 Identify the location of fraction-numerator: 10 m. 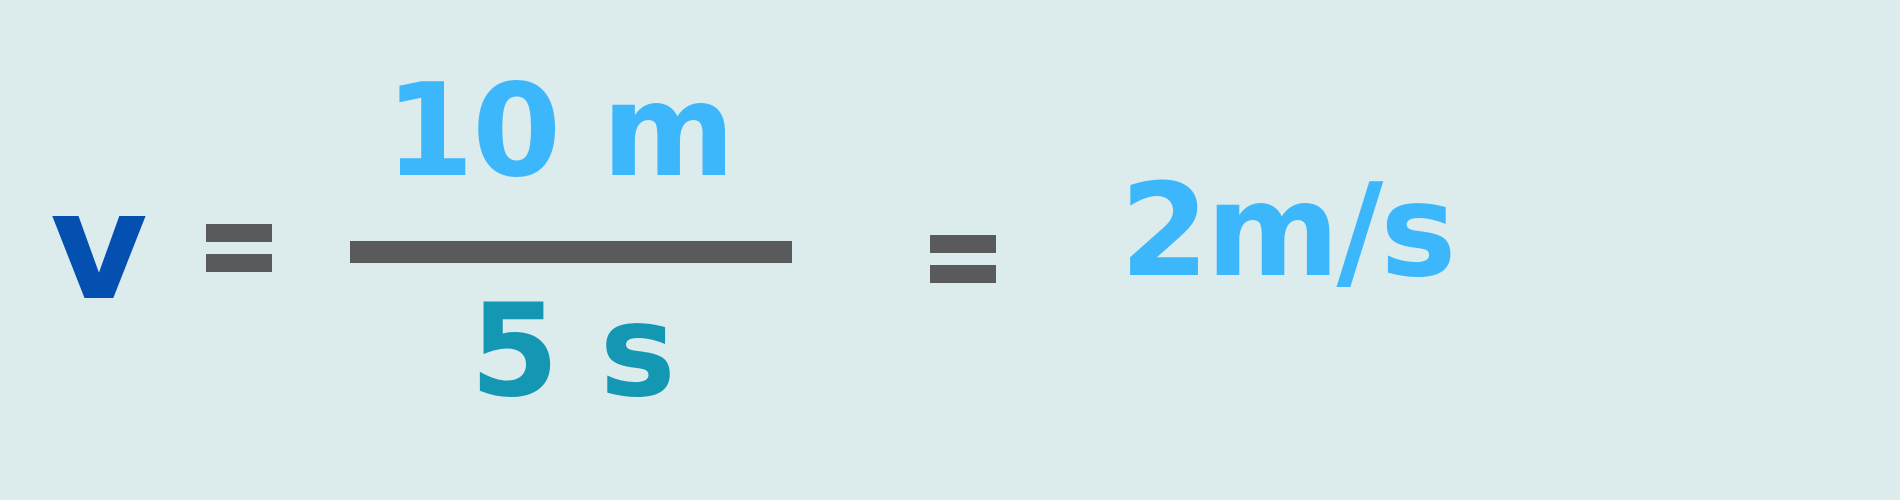
(560, 131).